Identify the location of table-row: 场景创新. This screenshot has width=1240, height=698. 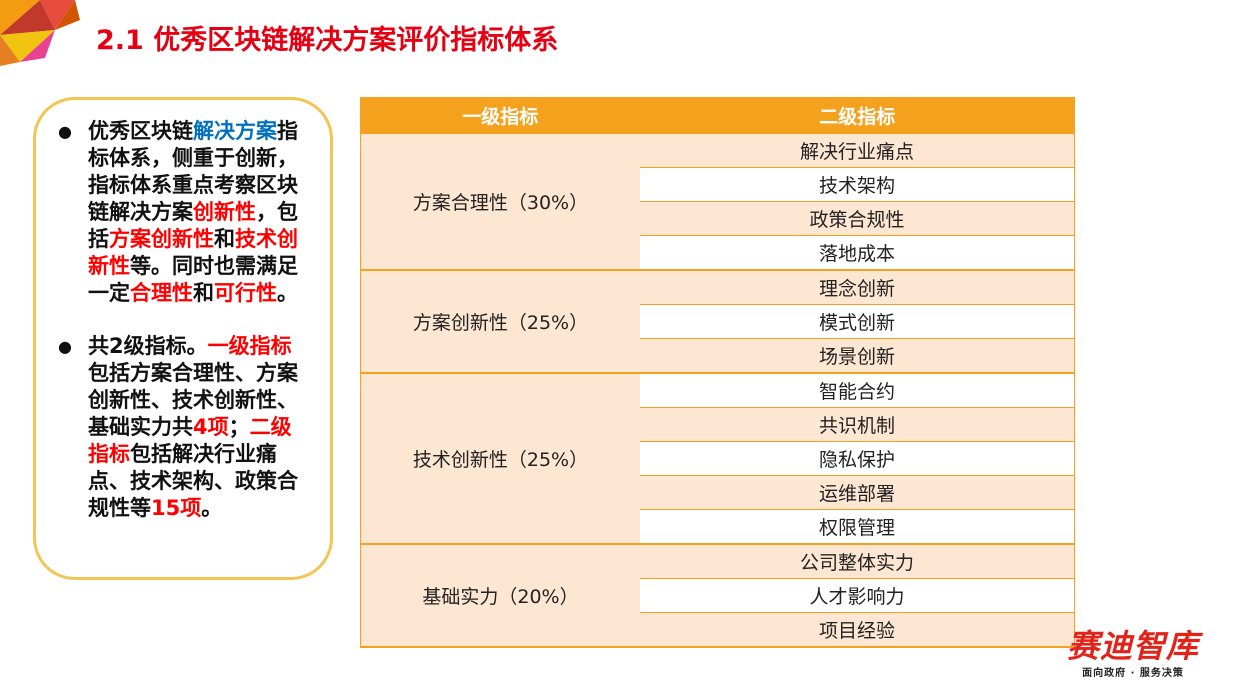
(718, 355).